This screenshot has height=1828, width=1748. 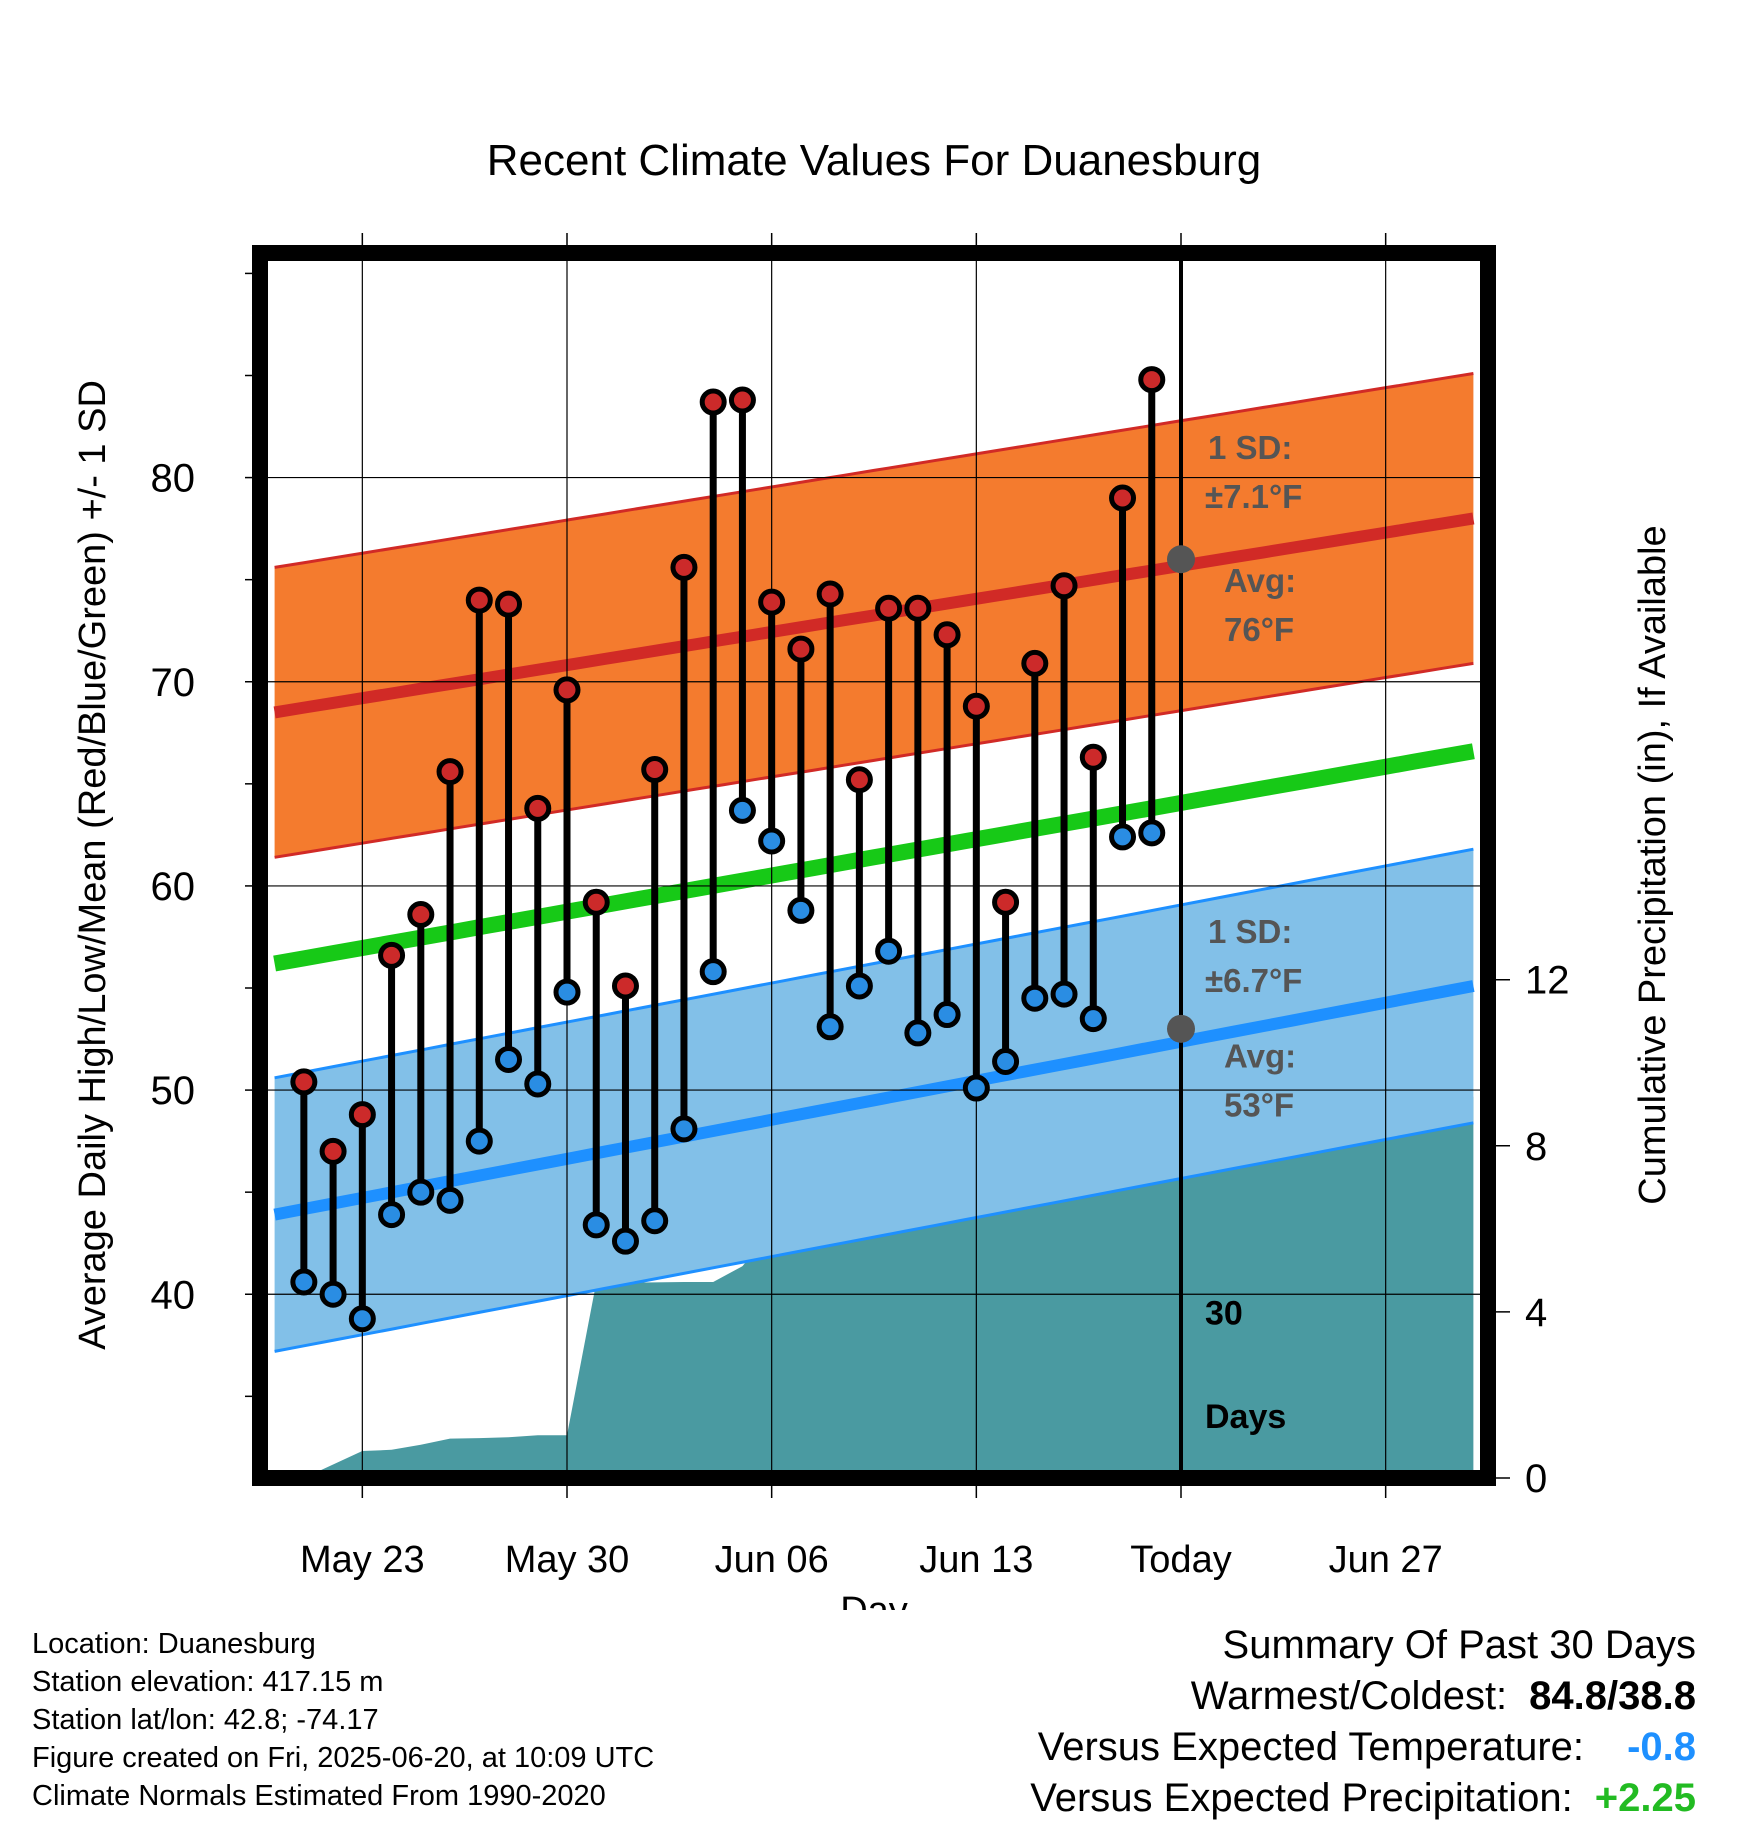 I want to click on high-avg-label: Avg:, so click(x=1260, y=580).